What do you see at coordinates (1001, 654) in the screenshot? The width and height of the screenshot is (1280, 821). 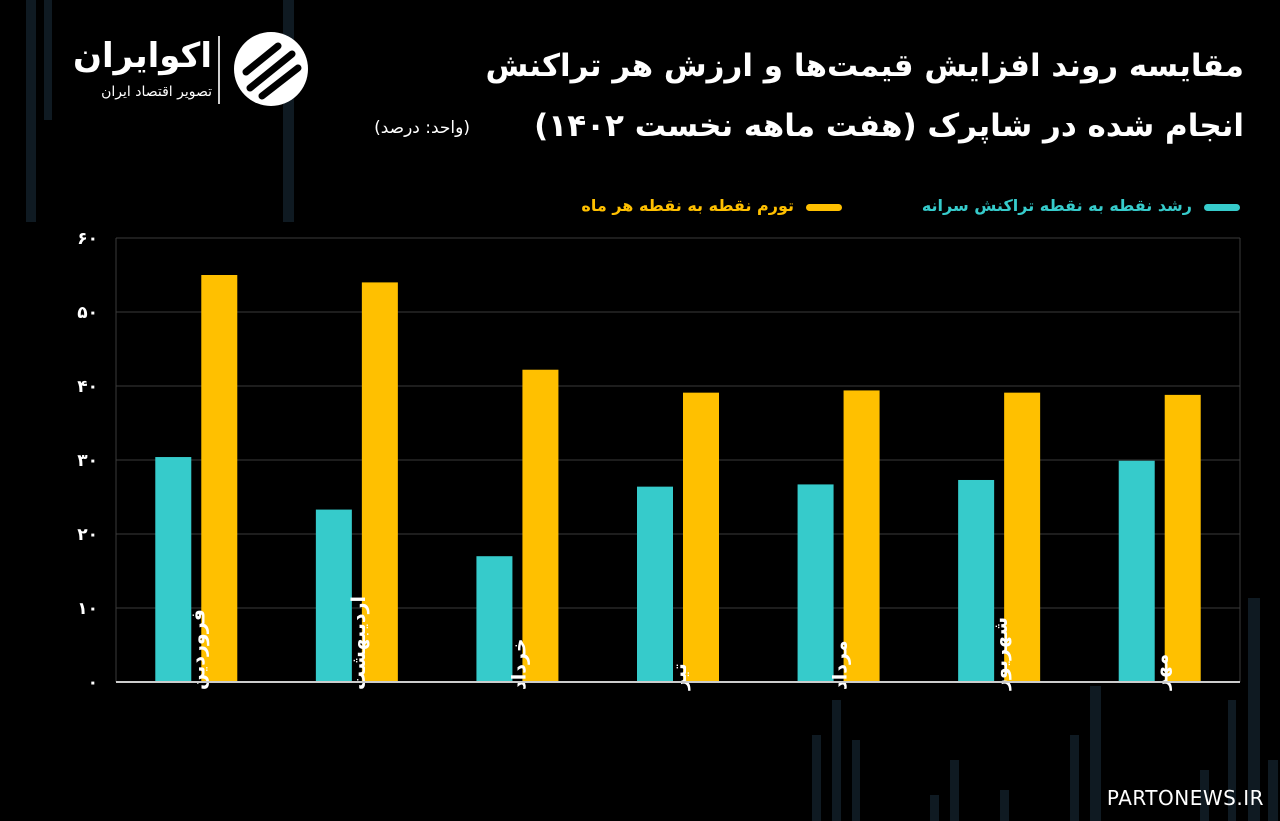 I see `x-tick-label: شهریور` at bounding box center [1001, 654].